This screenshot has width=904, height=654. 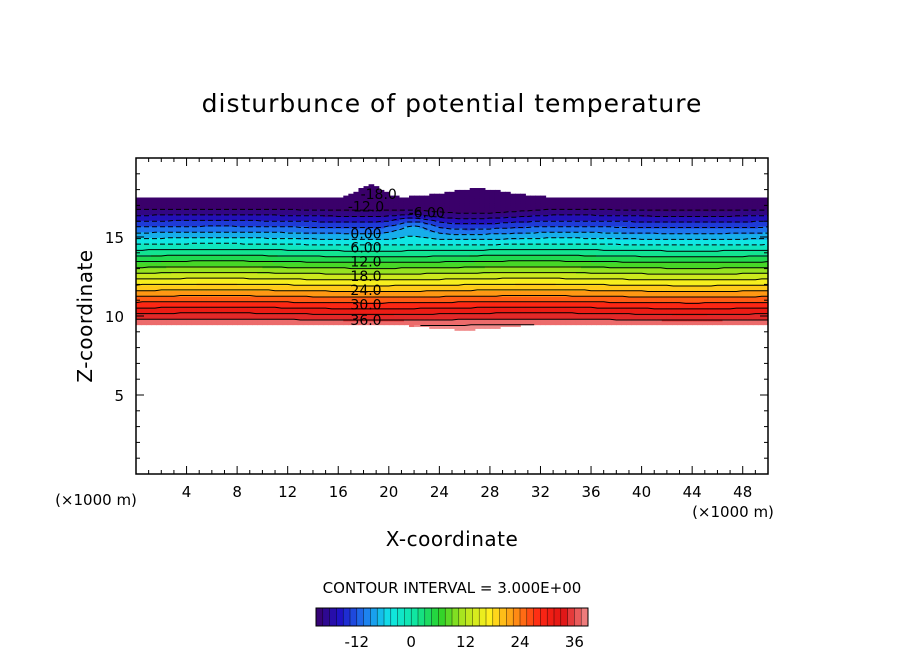 What do you see at coordinates (742, 492) in the screenshot?
I see `x-tick-label: 48` at bounding box center [742, 492].